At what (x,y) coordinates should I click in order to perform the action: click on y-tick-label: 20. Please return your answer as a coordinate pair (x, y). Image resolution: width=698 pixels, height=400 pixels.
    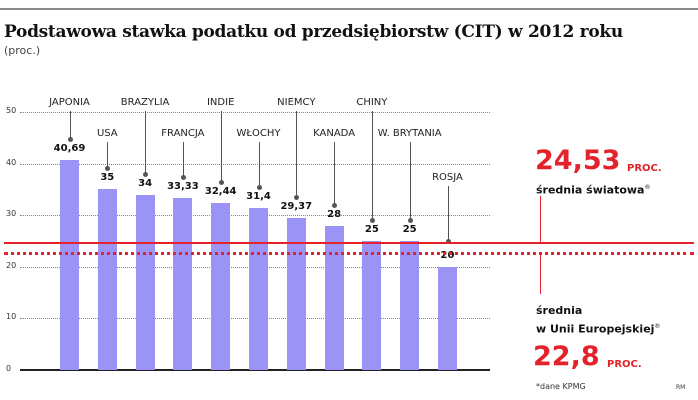
    Looking at the image, I should click on (11, 265).